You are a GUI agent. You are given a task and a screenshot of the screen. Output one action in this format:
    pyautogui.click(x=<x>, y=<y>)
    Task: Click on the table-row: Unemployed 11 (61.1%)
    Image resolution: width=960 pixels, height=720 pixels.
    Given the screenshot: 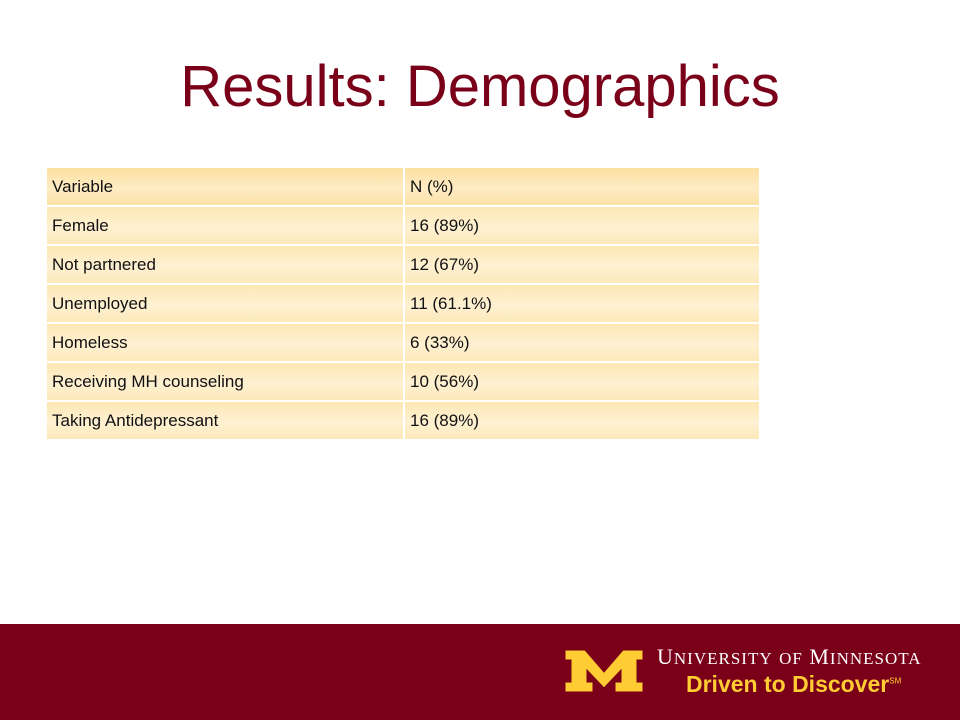 What is the action you would take?
    pyautogui.click(x=403, y=303)
    